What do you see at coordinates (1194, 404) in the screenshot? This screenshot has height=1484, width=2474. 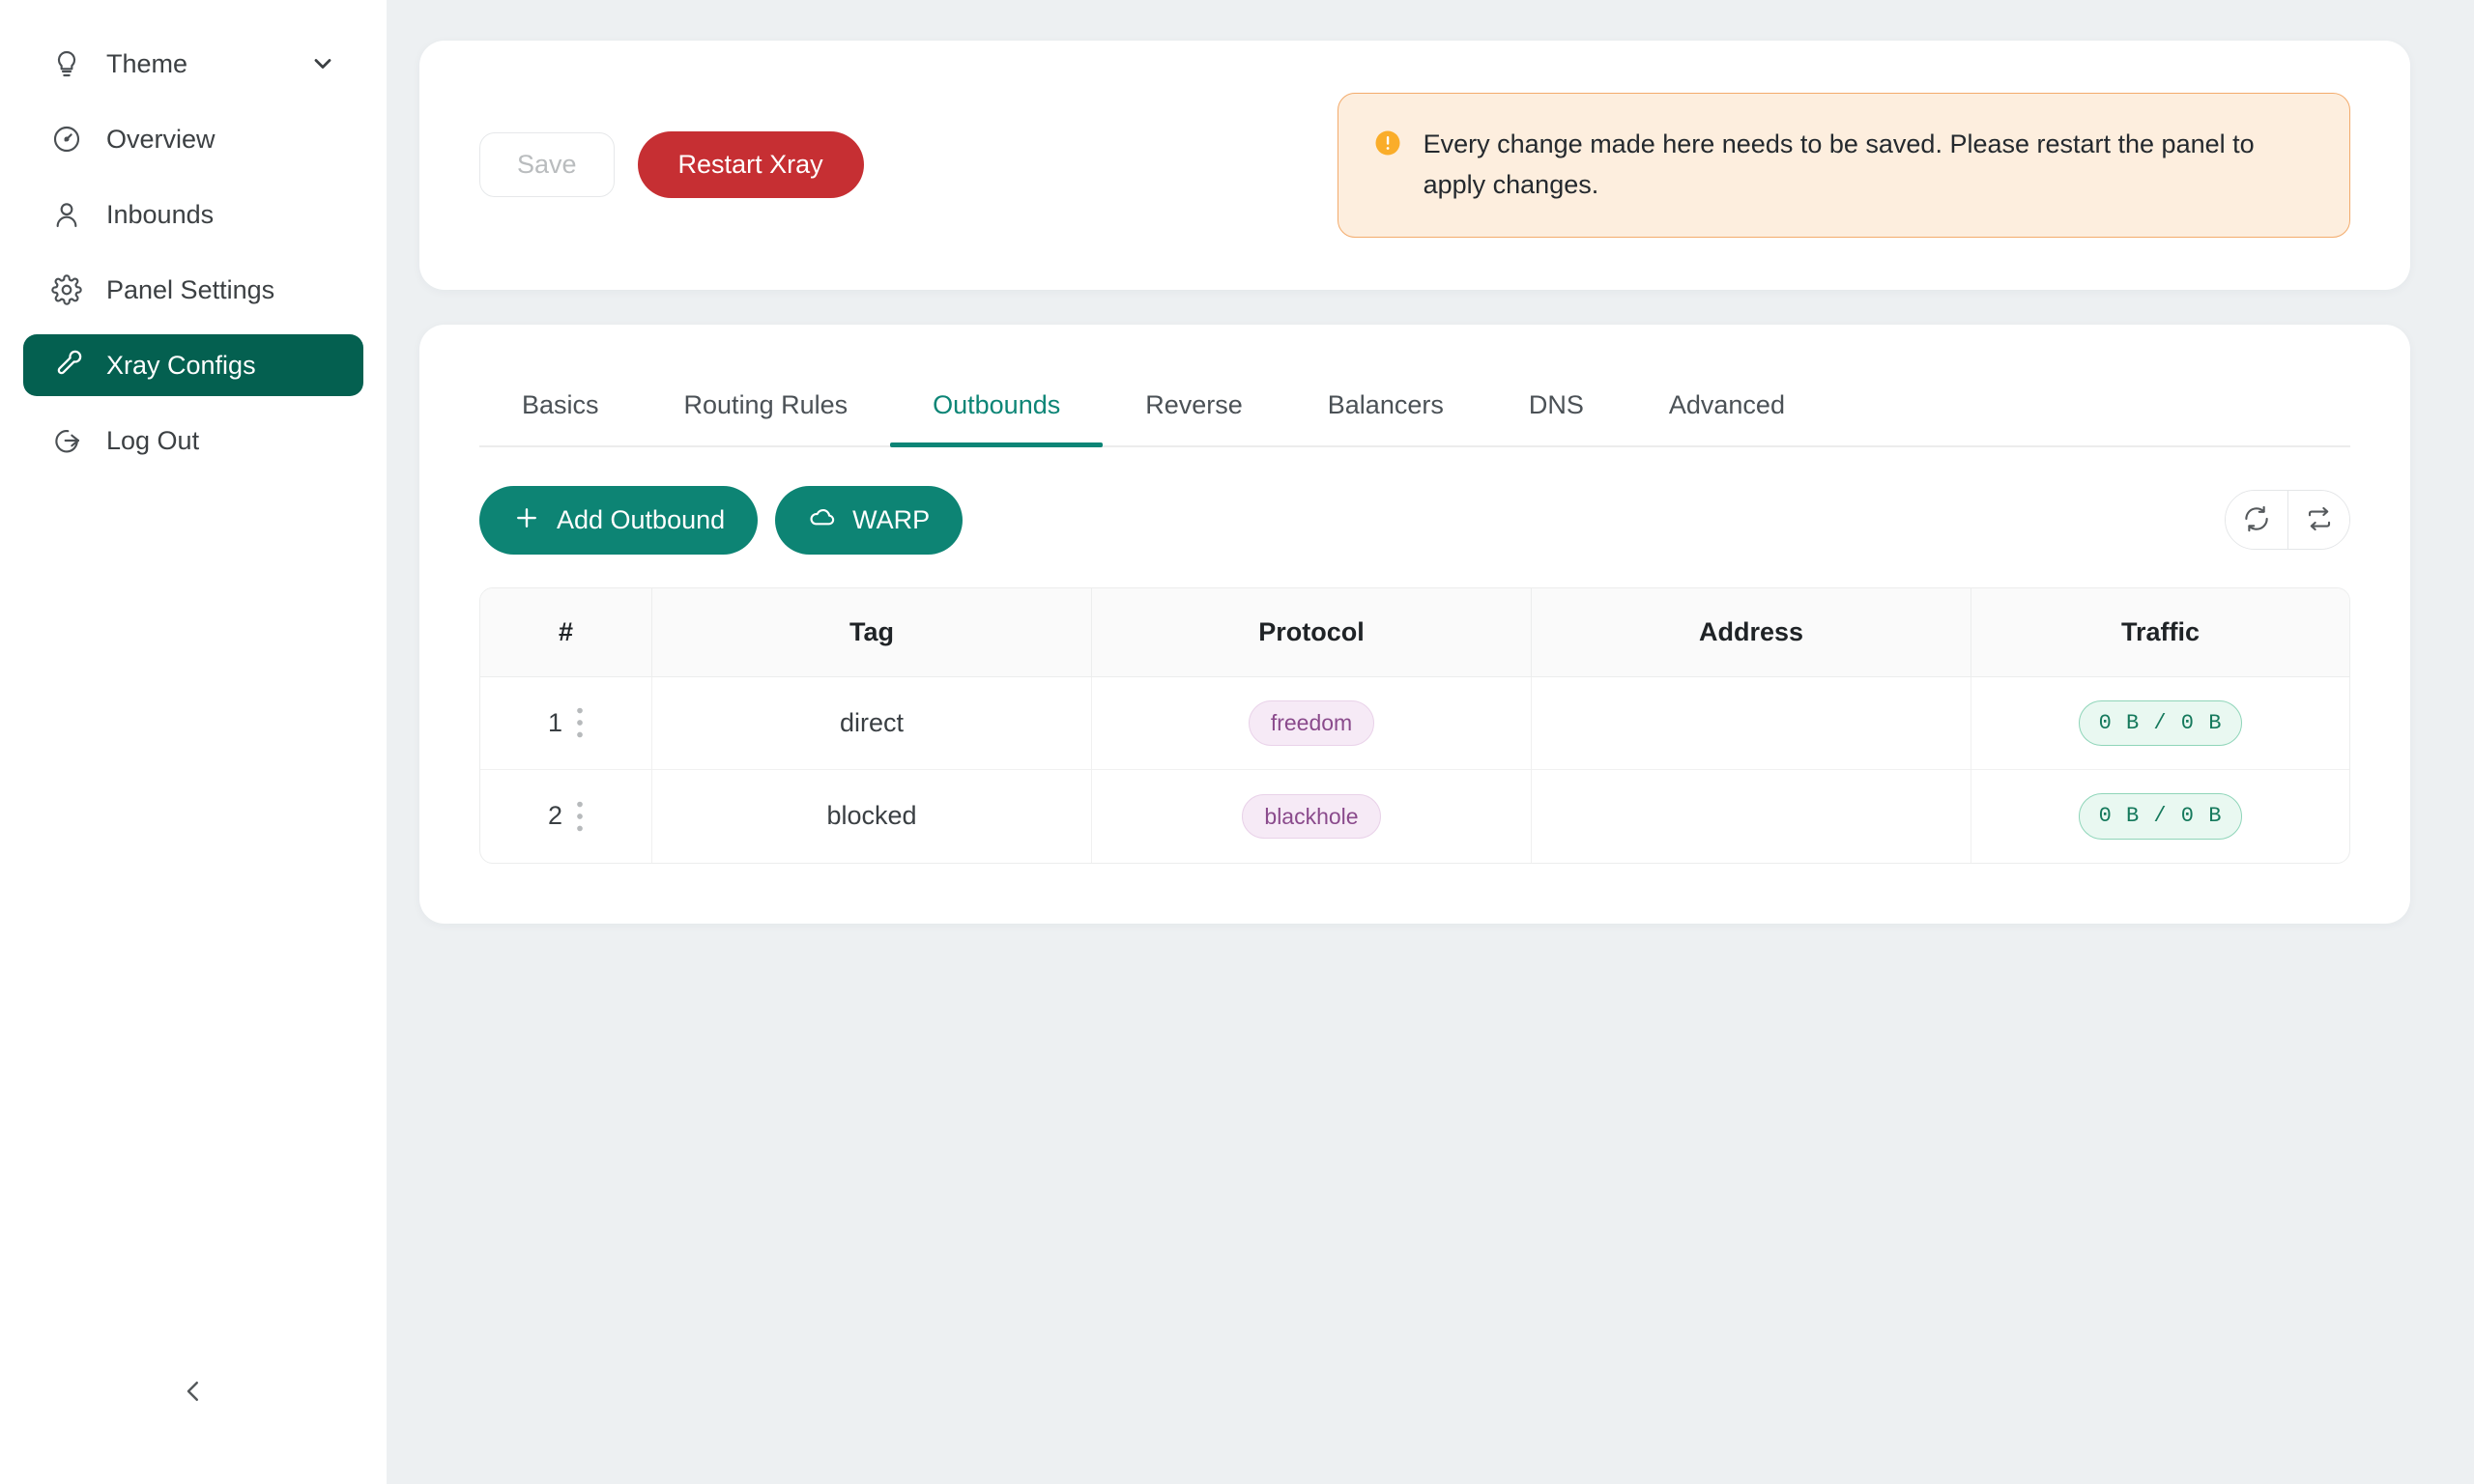 I see `tab-reverse: Reverse` at bounding box center [1194, 404].